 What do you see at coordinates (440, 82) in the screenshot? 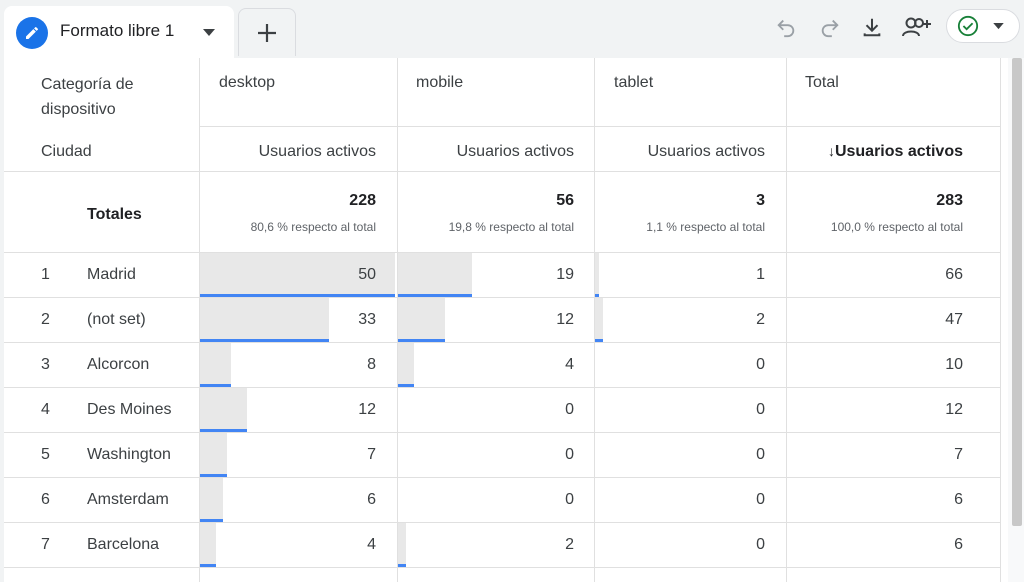
I see `column-mobile: mobile` at bounding box center [440, 82].